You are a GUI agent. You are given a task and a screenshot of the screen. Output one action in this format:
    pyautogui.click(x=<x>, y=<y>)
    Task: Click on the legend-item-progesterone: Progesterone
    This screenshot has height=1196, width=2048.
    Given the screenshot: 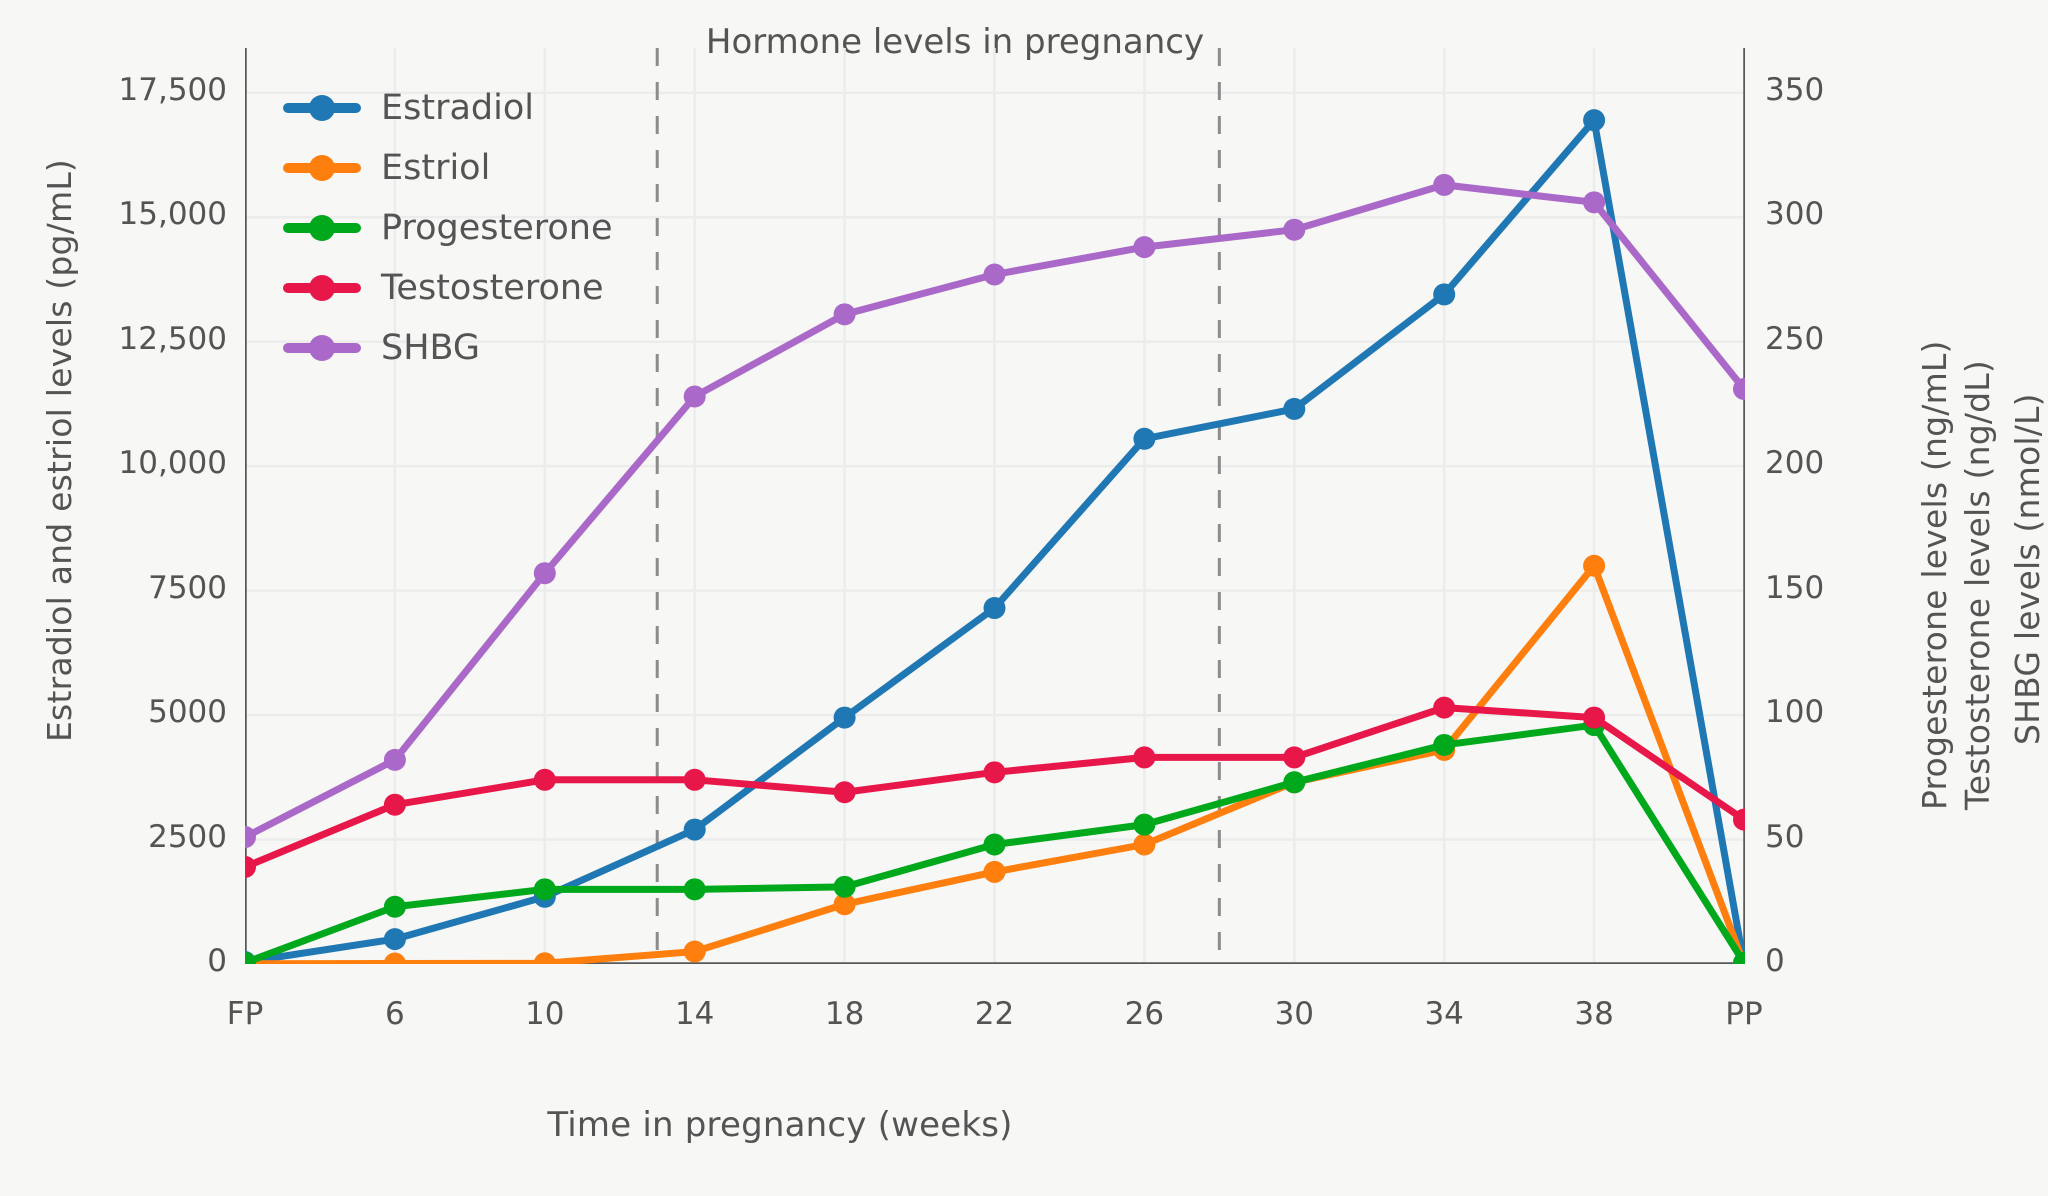 What is the action you would take?
    pyautogui.click(x=448, y=228)
    